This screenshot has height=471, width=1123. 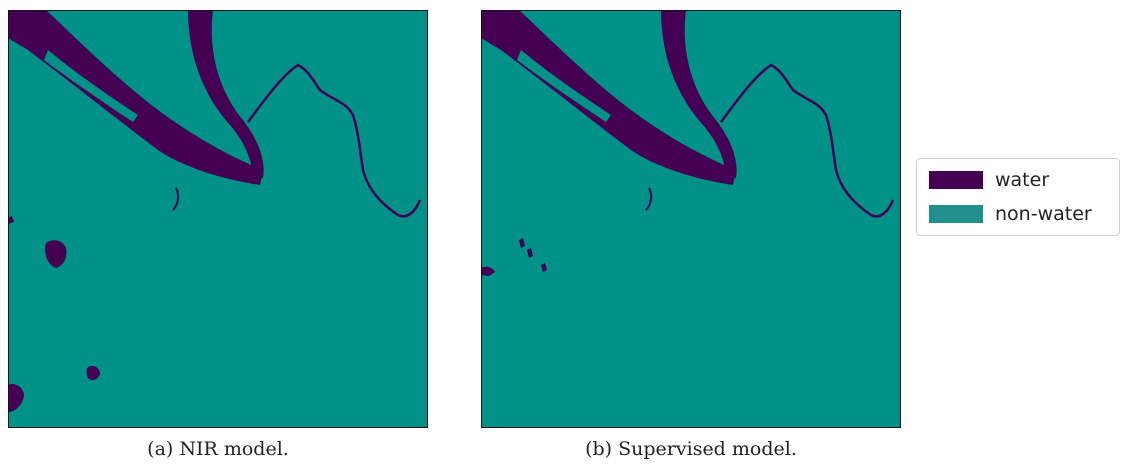 I want to click on legend-item-non-water: non-water, so click(x=1010, y=214).